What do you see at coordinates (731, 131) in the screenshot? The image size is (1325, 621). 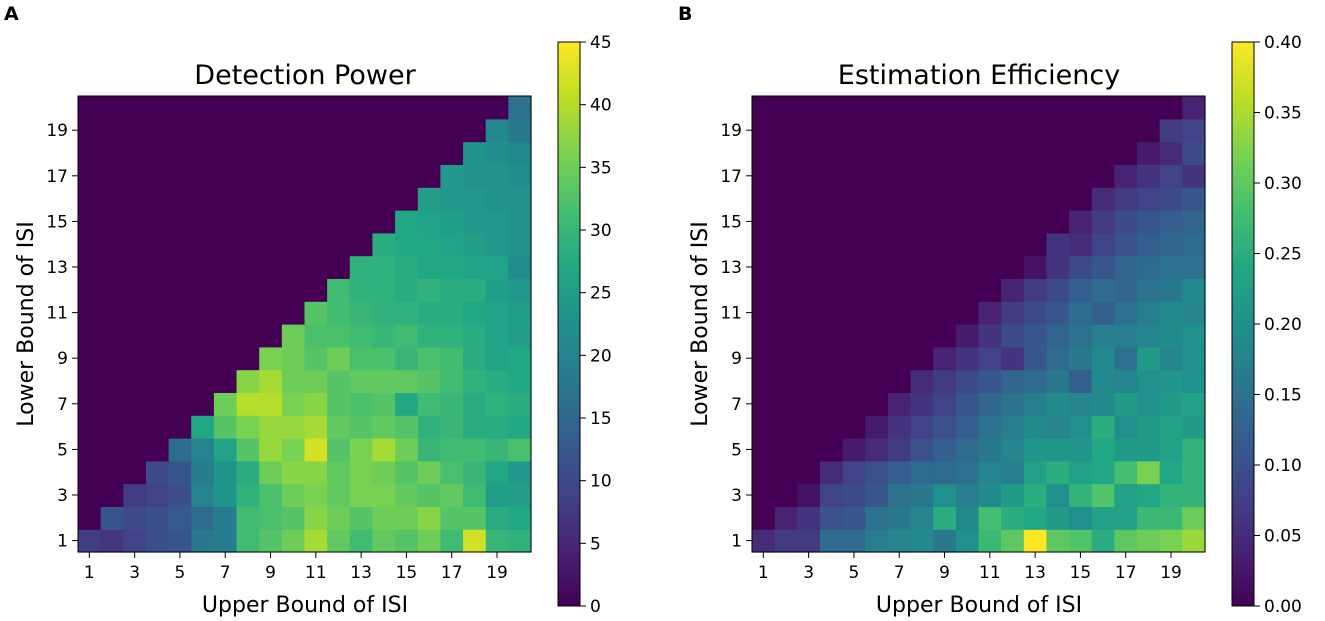 I see `y-tick-label: 19` at bounding box center [731, 131].